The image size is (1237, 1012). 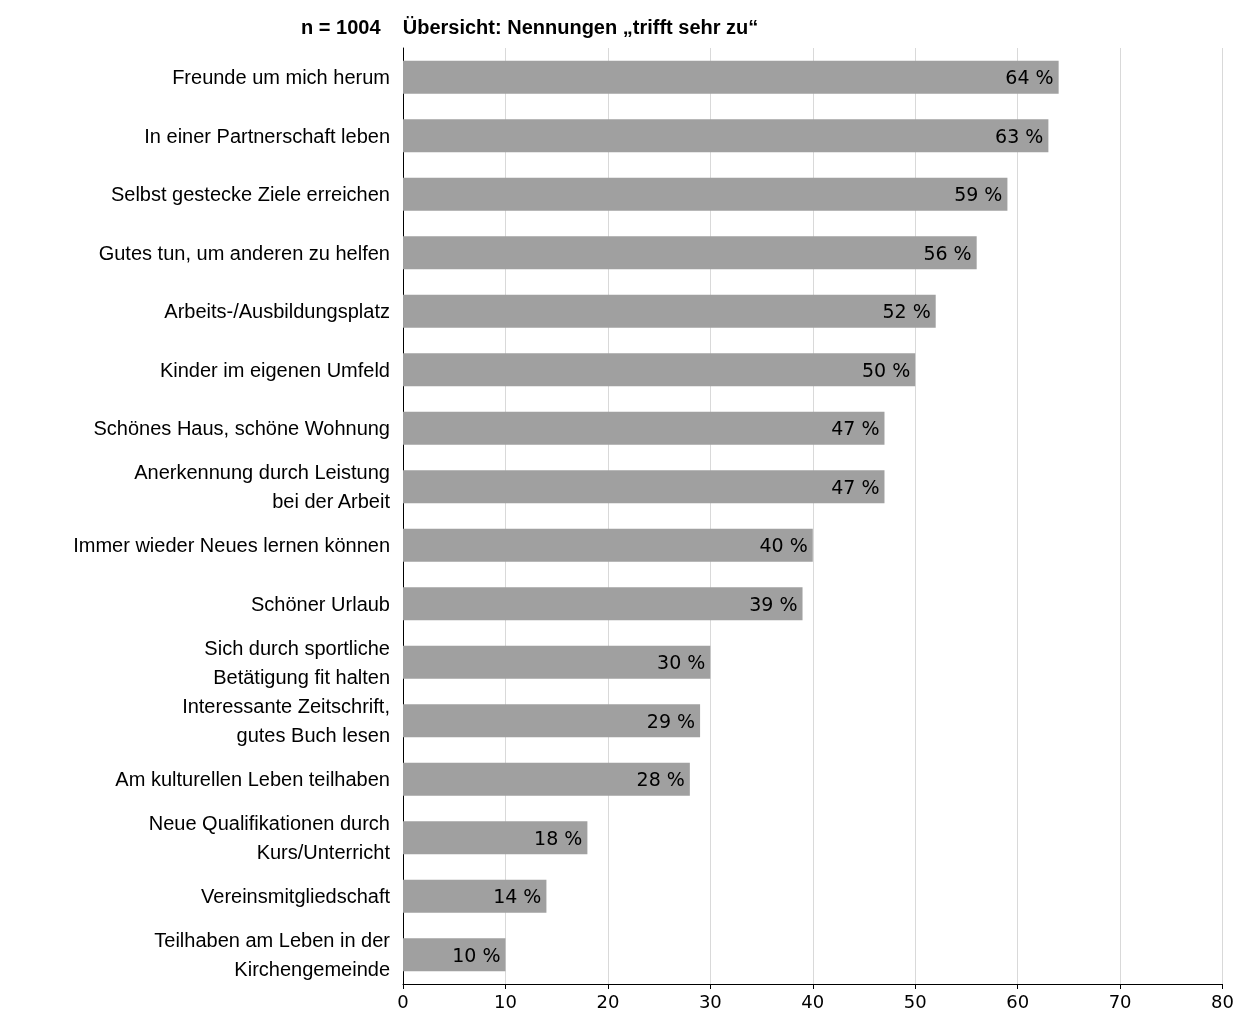 What do you see at coordinates (505, 1001) in the screenshot?
I see `x-tick-label: 10` at bounding box center [505, 1001].